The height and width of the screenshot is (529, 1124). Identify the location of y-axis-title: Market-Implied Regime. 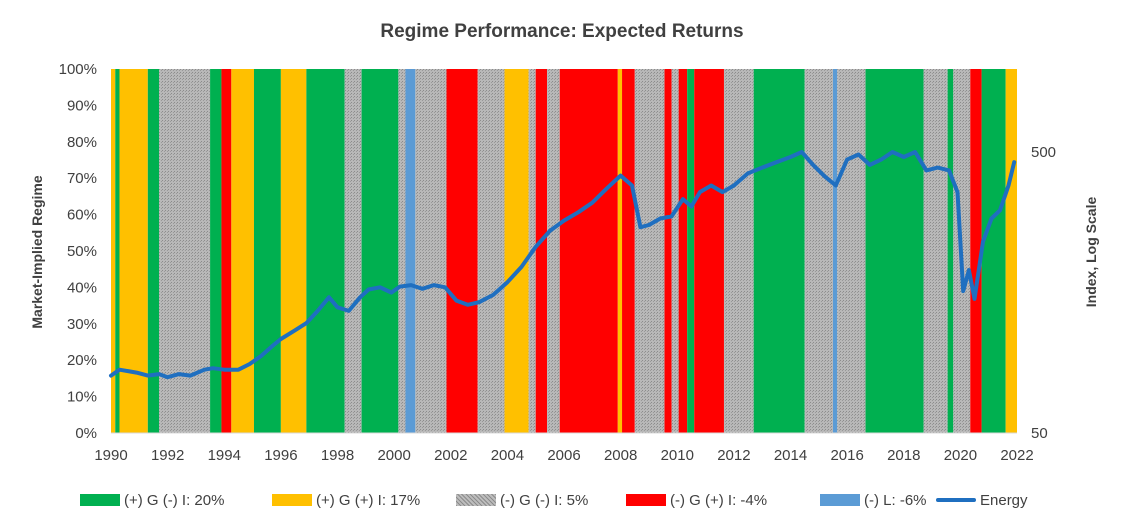
(37, 251).